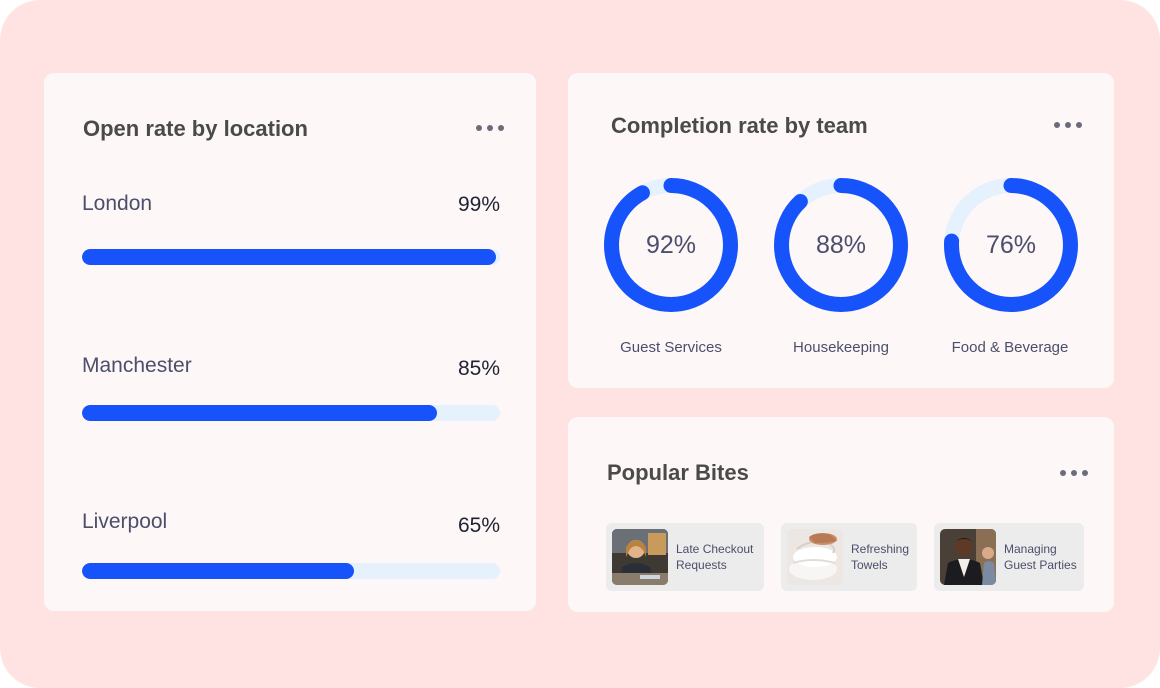  Describe the element at coordinates (739, 125) in the screenshot. I see `completion-rate-title: Completion rate by team` at that location.